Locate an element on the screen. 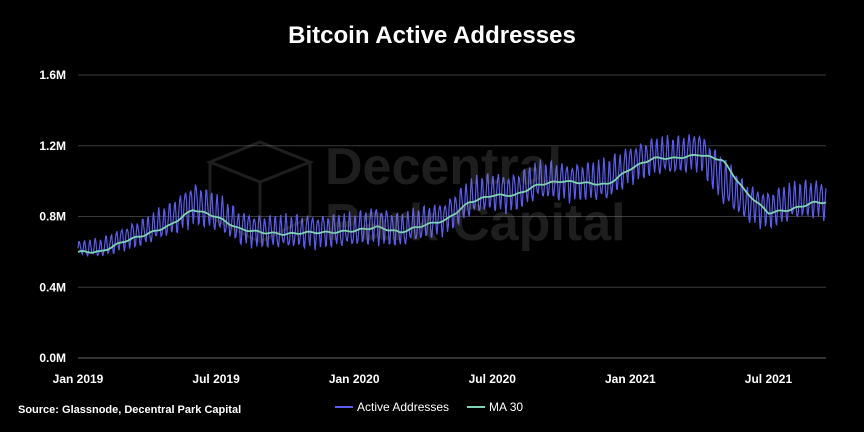 The width and height of the screenshot is (864, 432). watermark-line-1: Decentral is located at coordinates (443, 167).